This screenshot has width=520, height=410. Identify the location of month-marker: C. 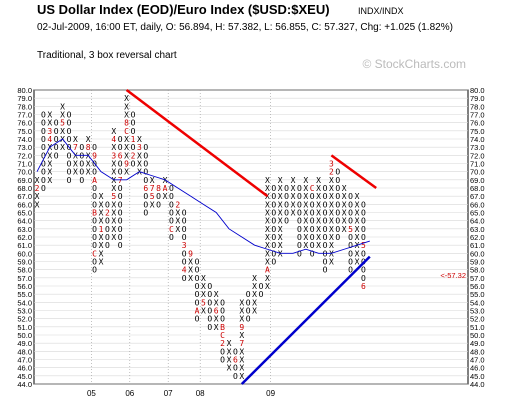
(94, 253).